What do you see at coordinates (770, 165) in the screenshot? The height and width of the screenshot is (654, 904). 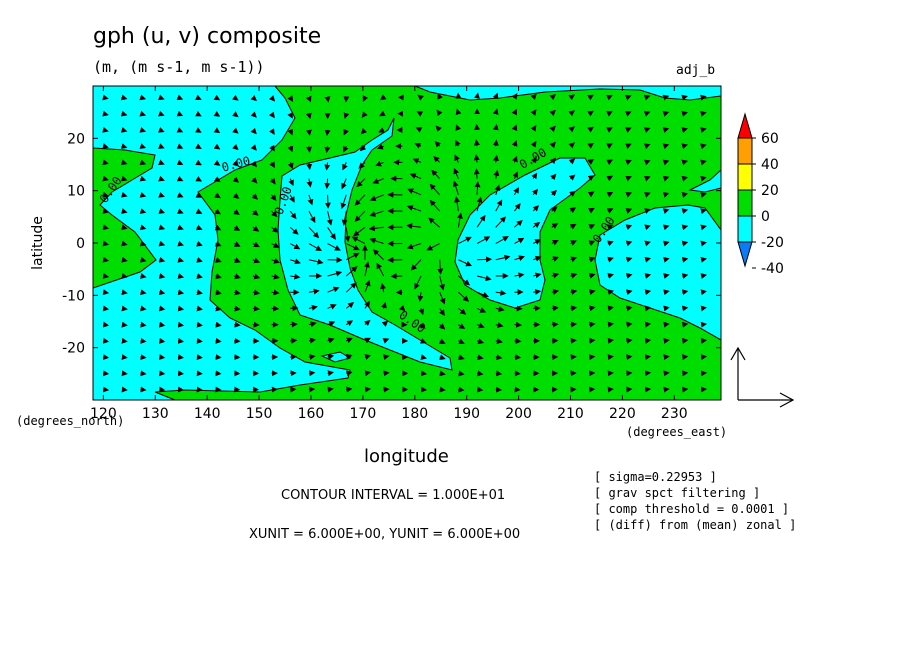 I see `colorbar-label: 40` at bounding box center [770, 165].